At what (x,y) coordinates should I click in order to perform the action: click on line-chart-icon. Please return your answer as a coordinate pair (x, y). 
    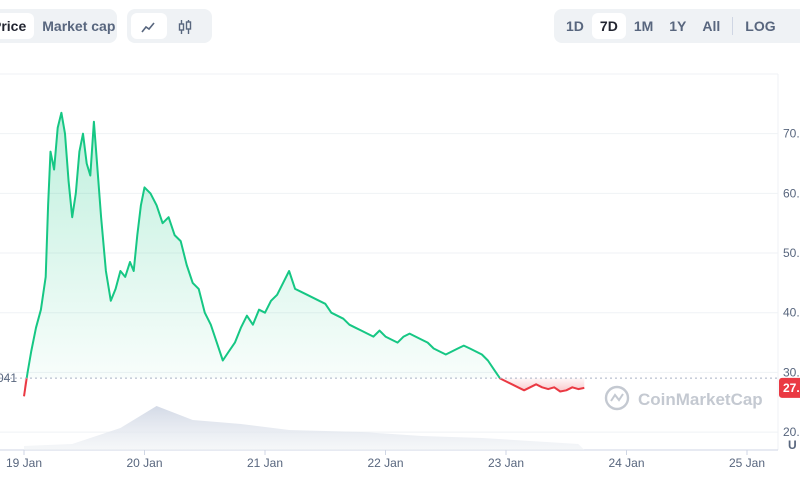
    Looking at the image, I should click on (148, 27).